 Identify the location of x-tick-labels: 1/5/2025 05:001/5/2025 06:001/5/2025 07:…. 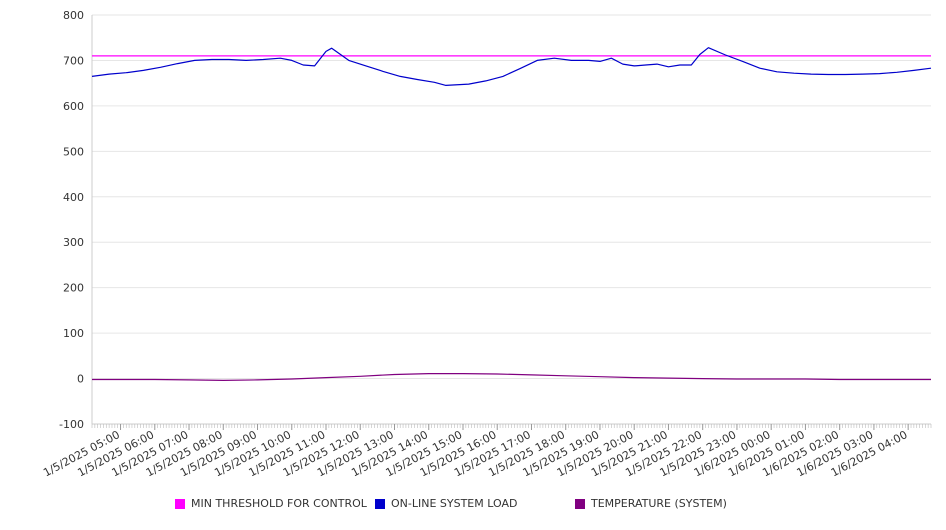
(475, 453).